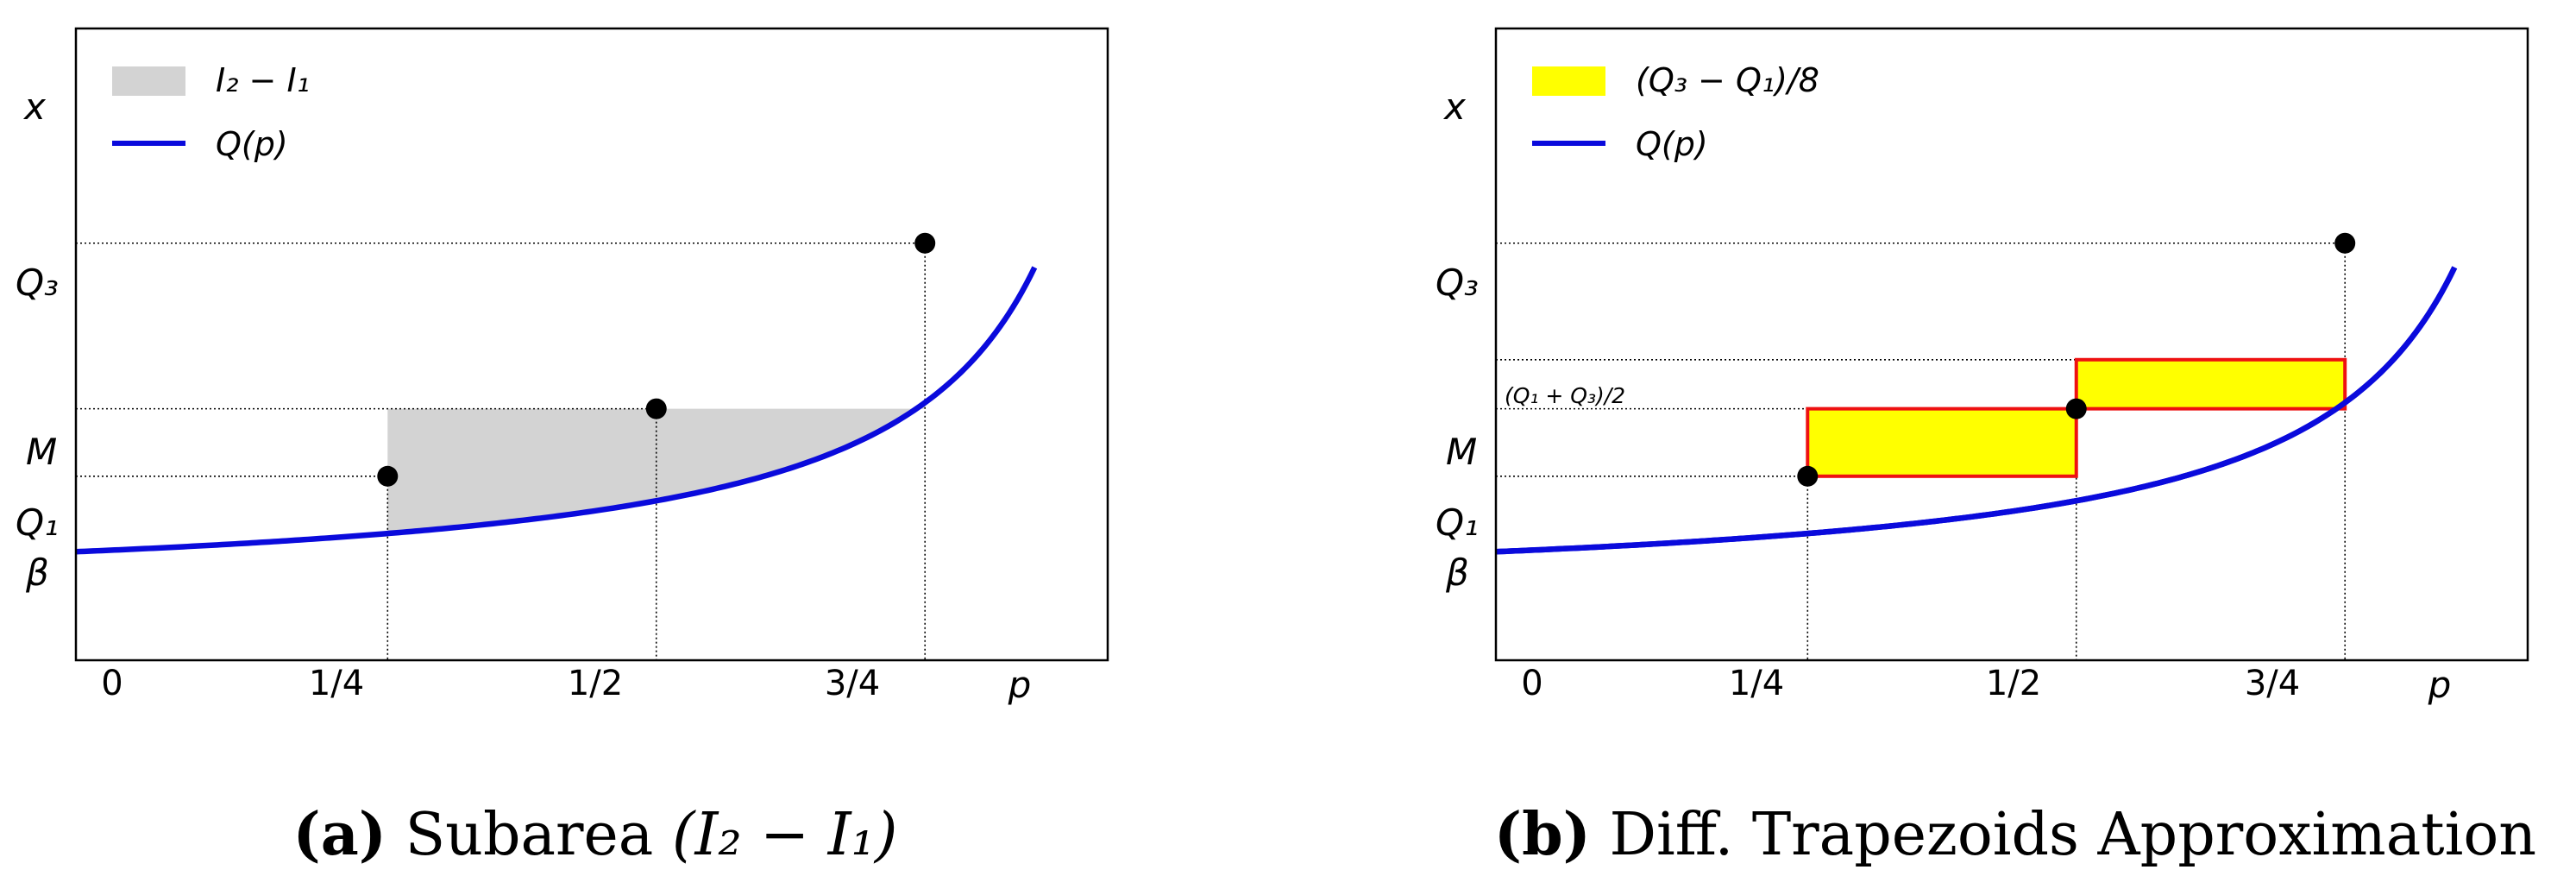  I want to click on caption-a-math: (I₂ − I₁), so click(785, 835).